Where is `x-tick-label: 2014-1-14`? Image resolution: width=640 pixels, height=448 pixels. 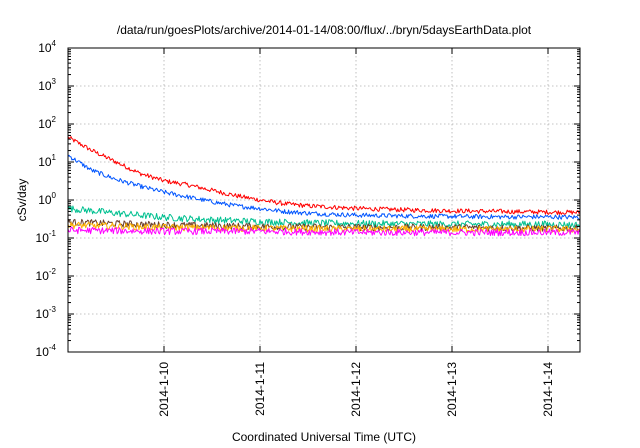 x-tick-label: 2014-1-14 is located at coordinates (548, 389).